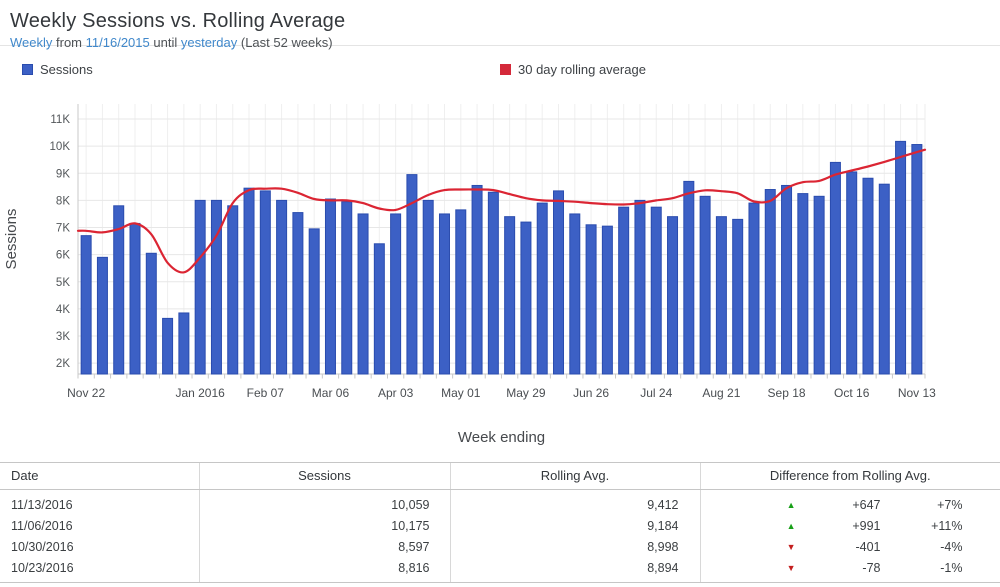  I want to click on start-date-link: 11/16/2015, so click(117, 42).